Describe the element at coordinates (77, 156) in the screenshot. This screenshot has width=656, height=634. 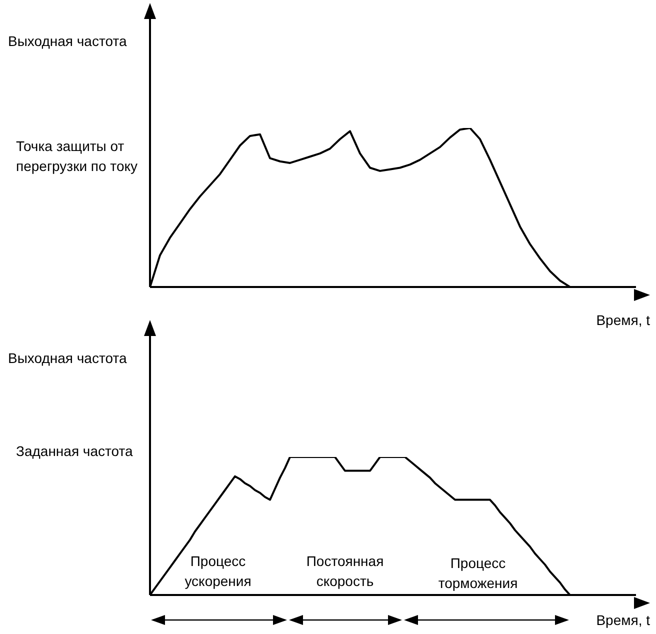
I see `text: Точка защиты от перегрузки по току` at that location.